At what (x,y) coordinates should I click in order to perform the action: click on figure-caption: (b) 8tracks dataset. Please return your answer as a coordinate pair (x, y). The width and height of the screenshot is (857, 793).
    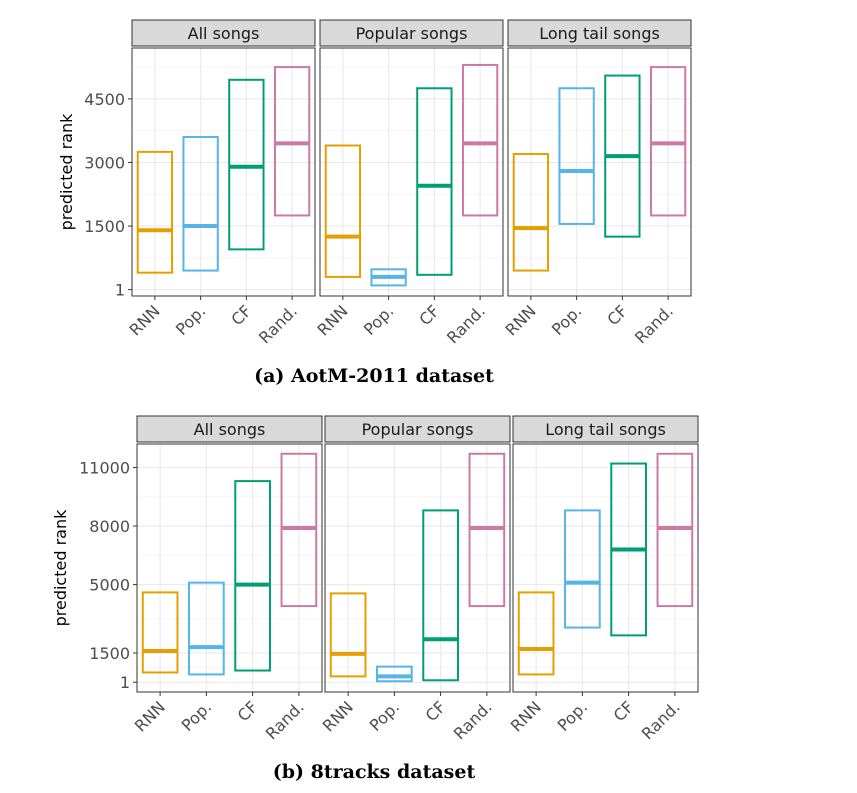
    Looking at the image, I should click on (374, 772).